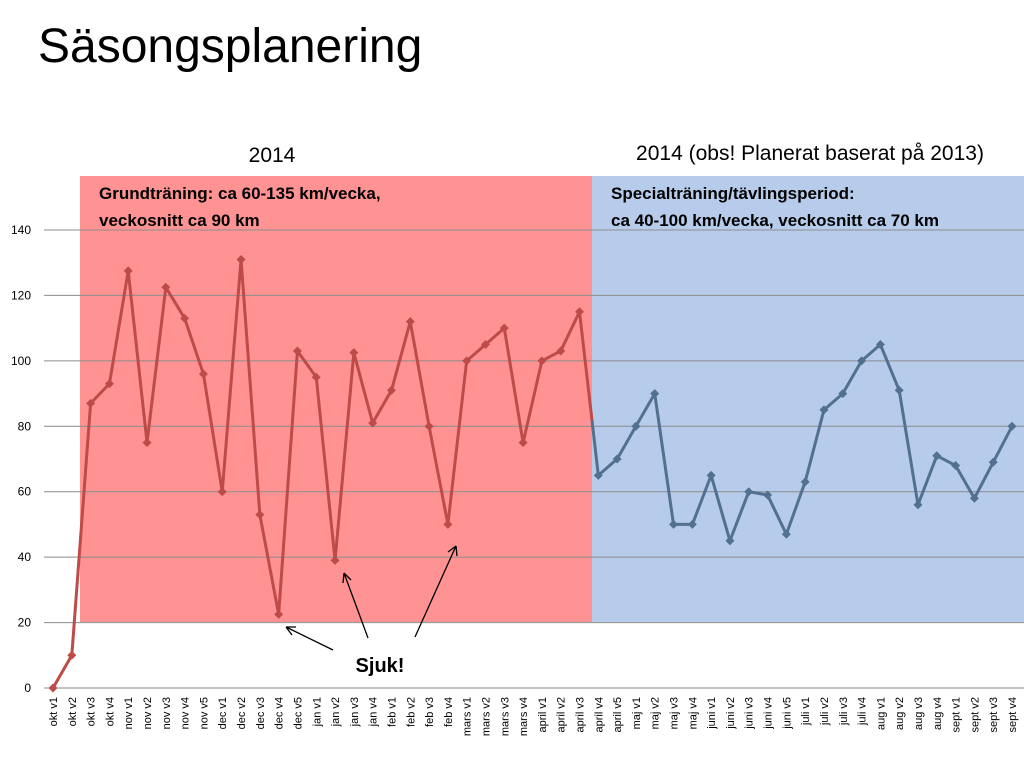 This screenshot has height=773, width=1024. Describe the element at coordinates (733, 193) in the screenshot. I see `region-text: Specialträning/tävlingsperiod:` at that location.